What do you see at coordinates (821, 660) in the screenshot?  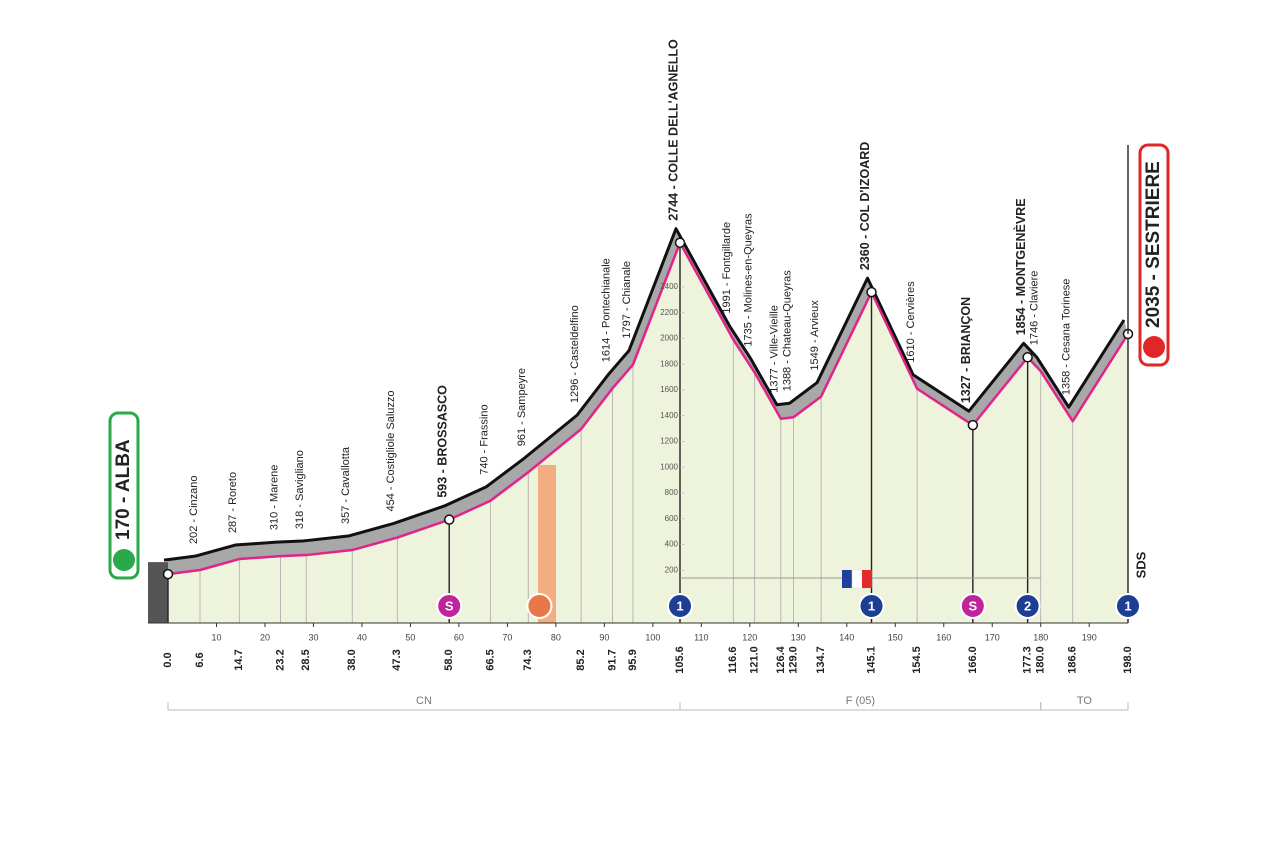 I see `km-label: 134.7` at bounding box center [821, 660].